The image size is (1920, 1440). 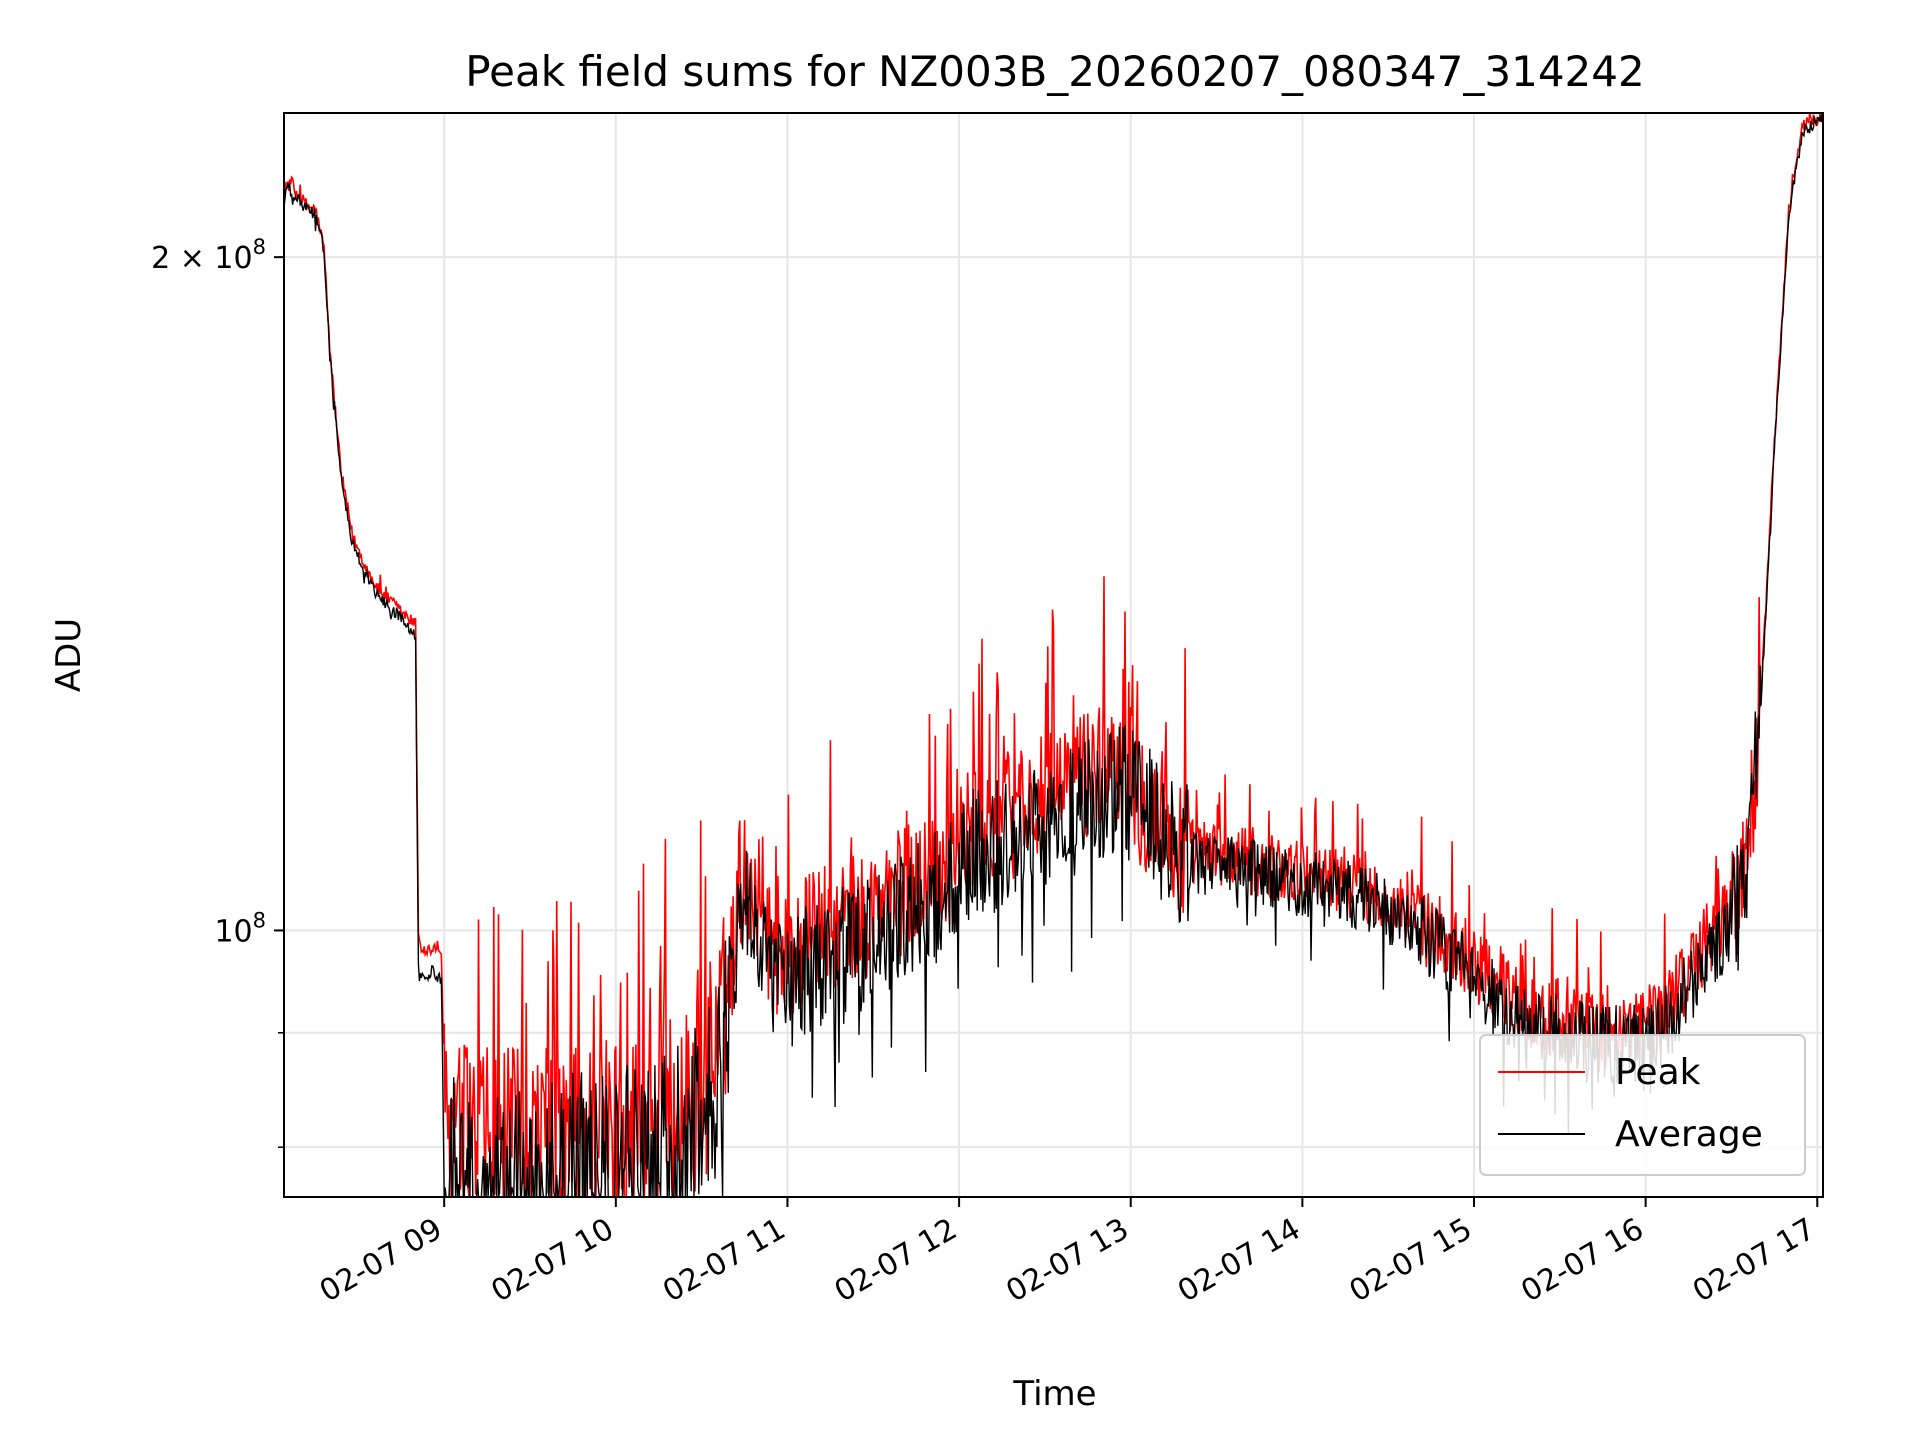 I want to click on y-axis: 108 2 × 108, so click(x=217, y=691).